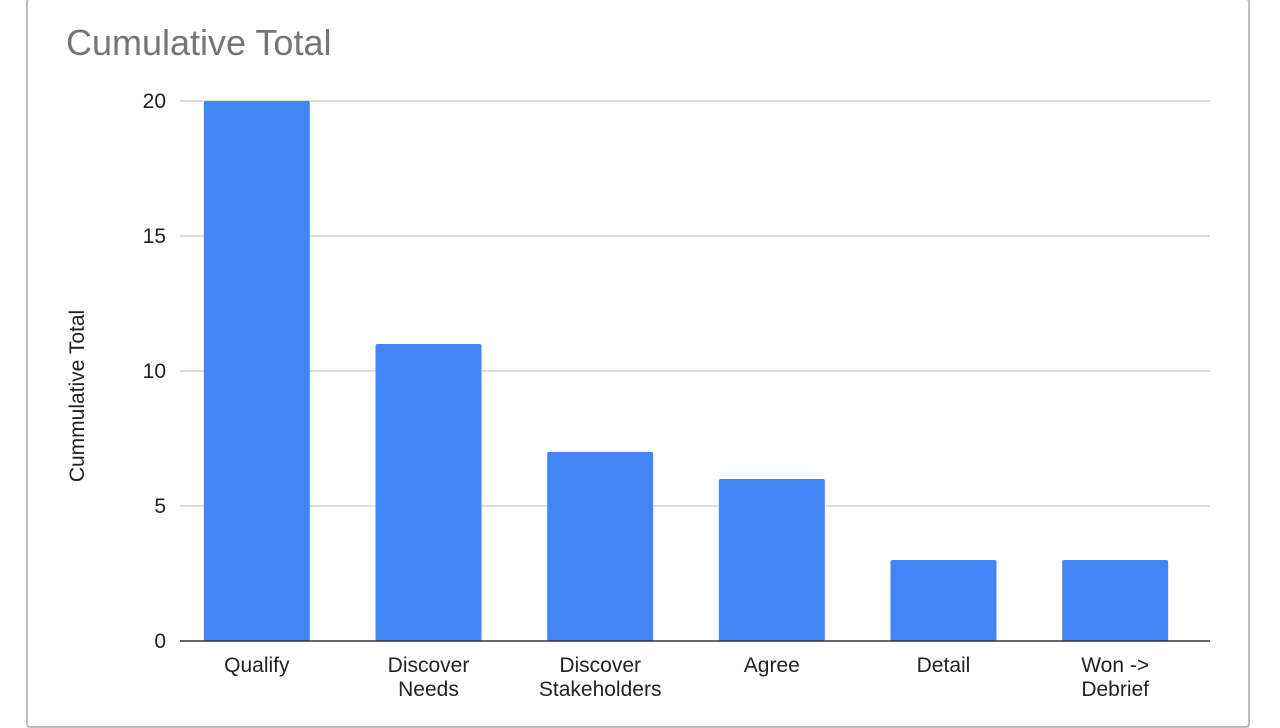 Image resolution: width=1280 pixels, height=728 pixels. I want to click on x-tick-label: Agree, so click(772, 665).